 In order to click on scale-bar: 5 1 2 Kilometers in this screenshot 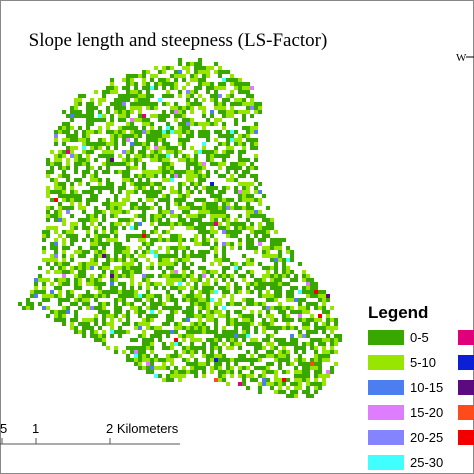, I will do `click(90, 433)`.